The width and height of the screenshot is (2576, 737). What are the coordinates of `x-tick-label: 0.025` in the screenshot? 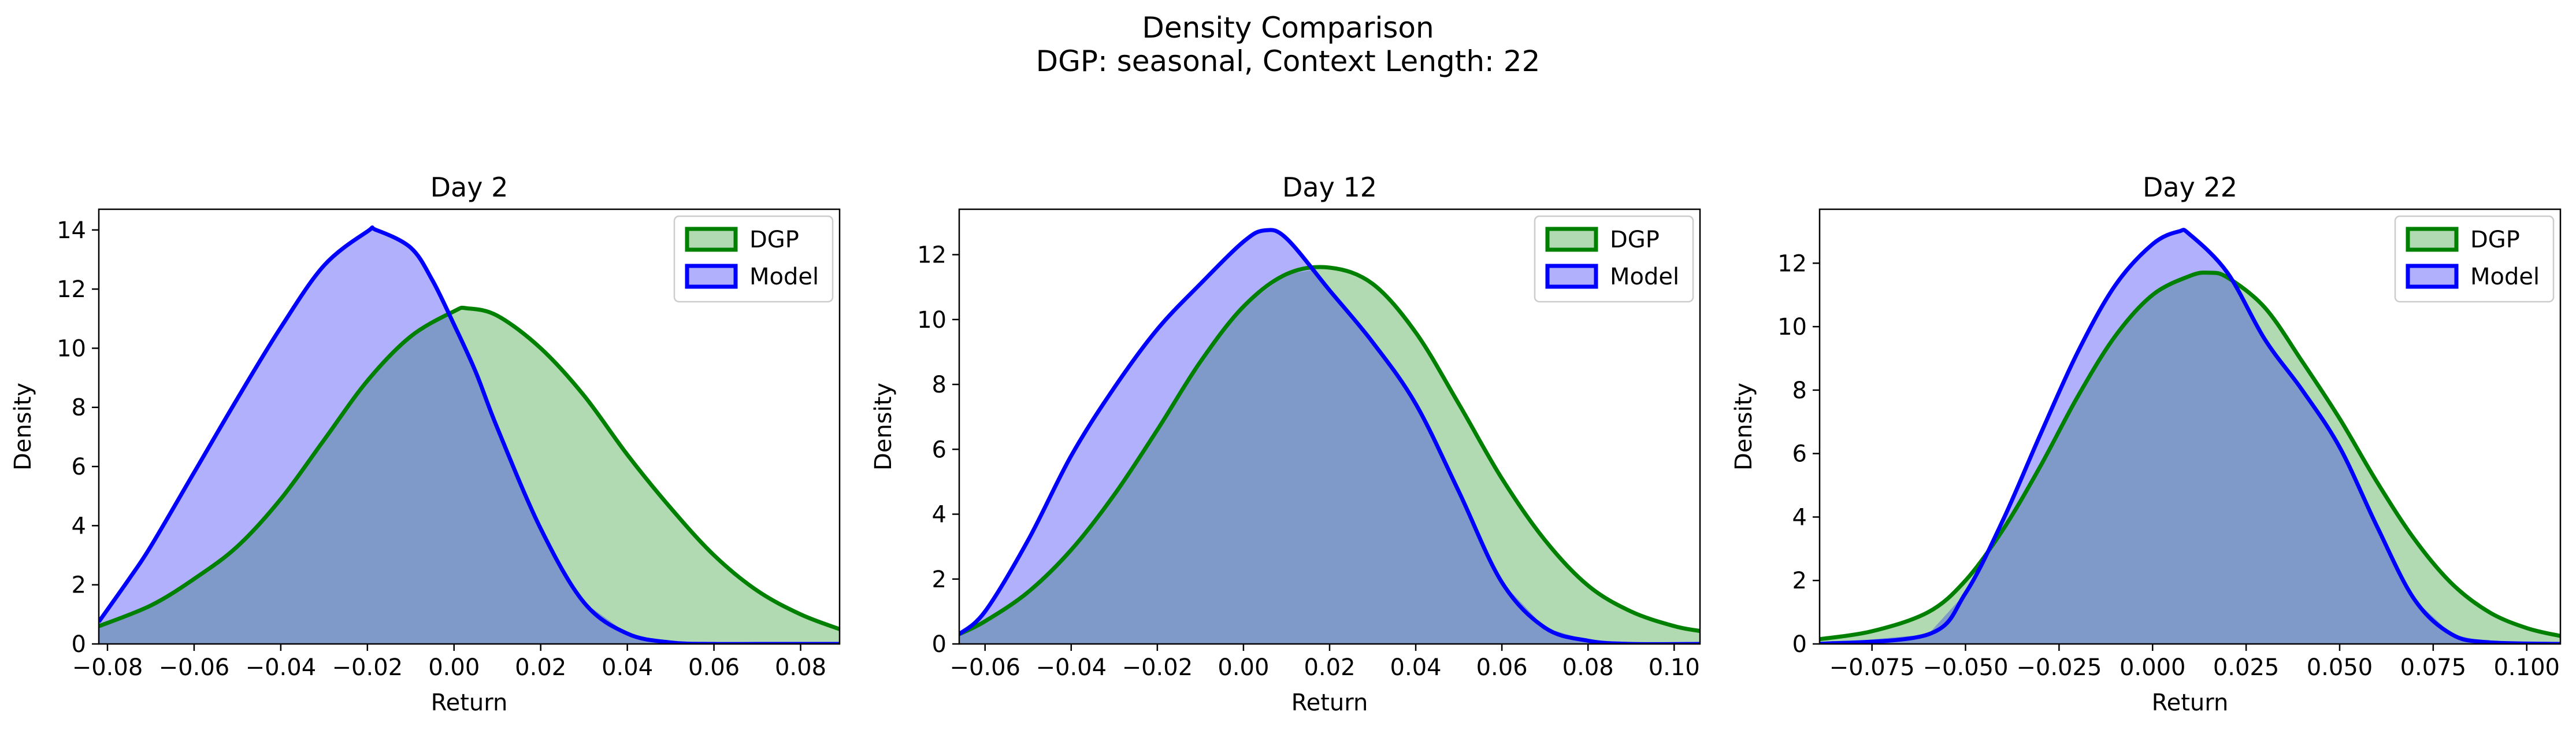 It's located at (2247, 667).